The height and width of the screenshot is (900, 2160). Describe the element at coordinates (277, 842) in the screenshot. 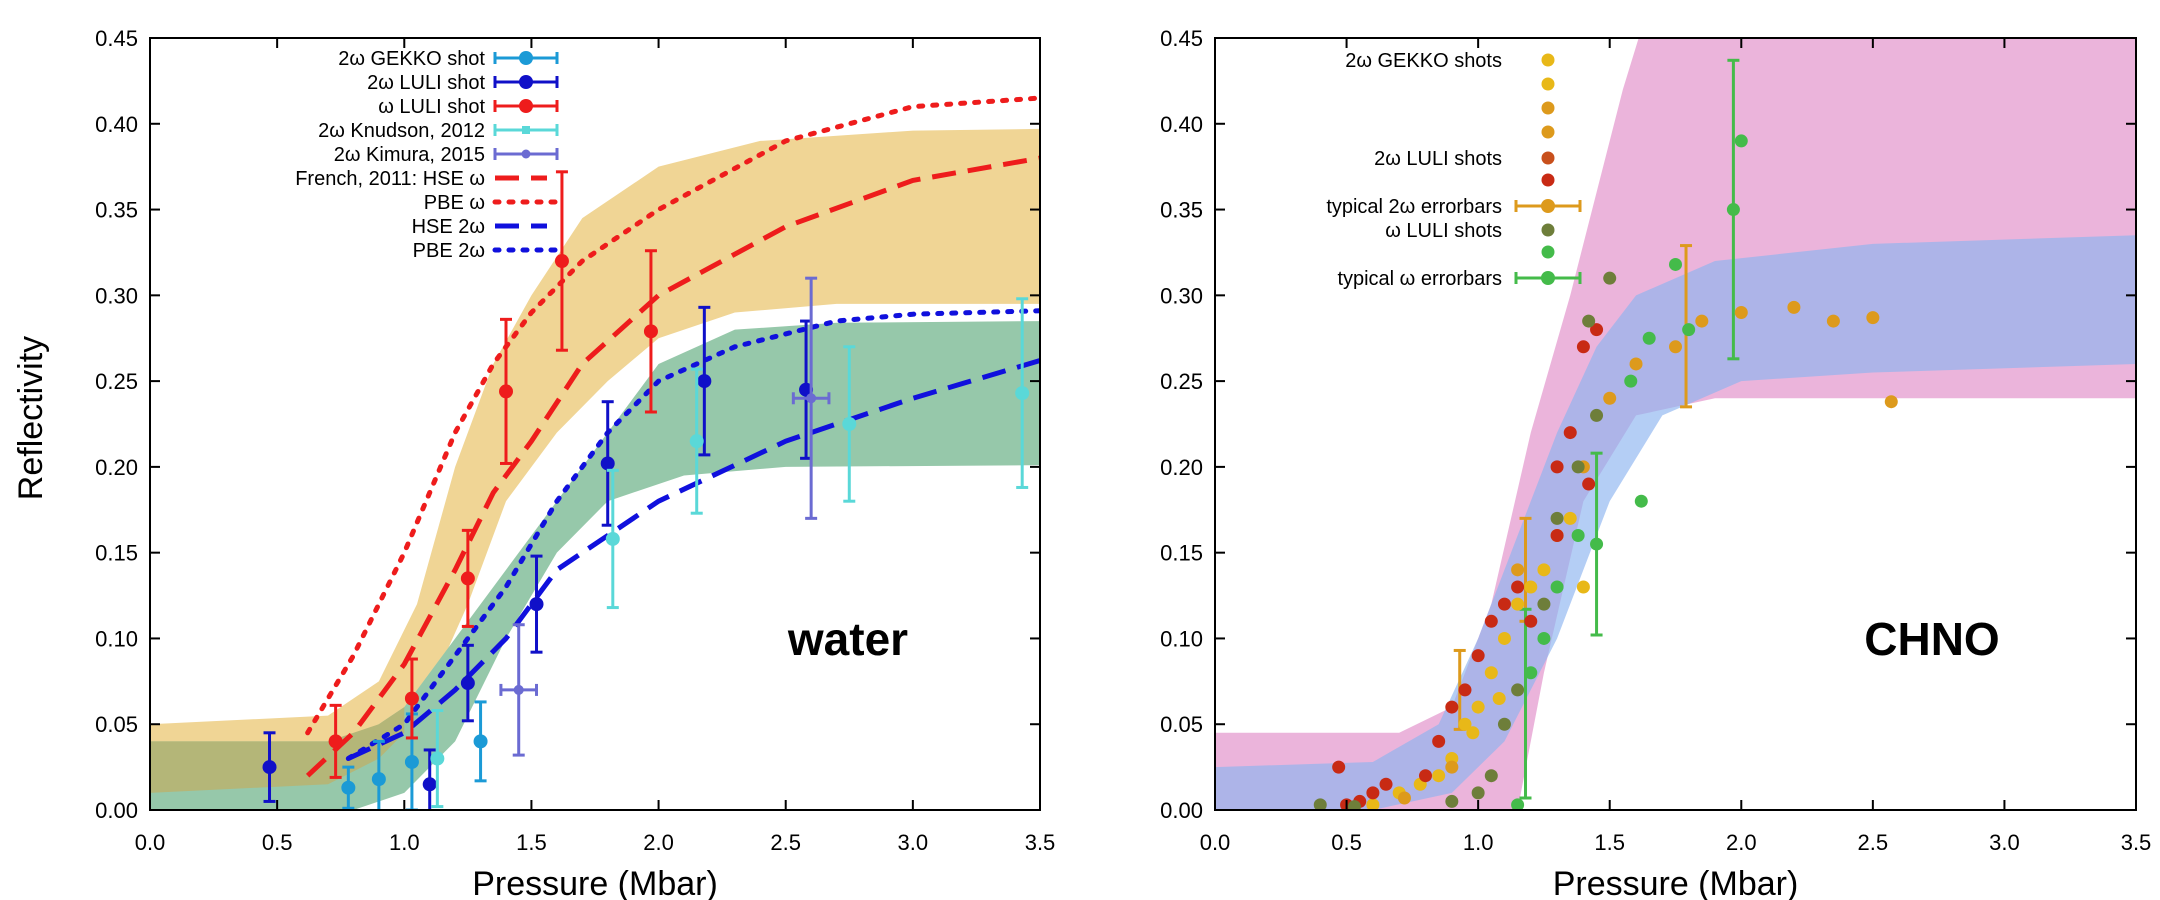

I see `x-tick-label: 0.5` at that location.